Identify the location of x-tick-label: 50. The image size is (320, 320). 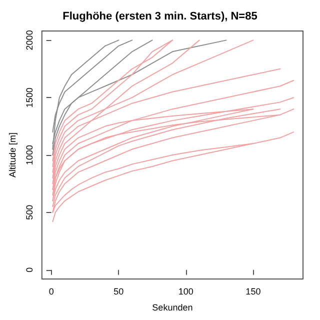
(119, 291).